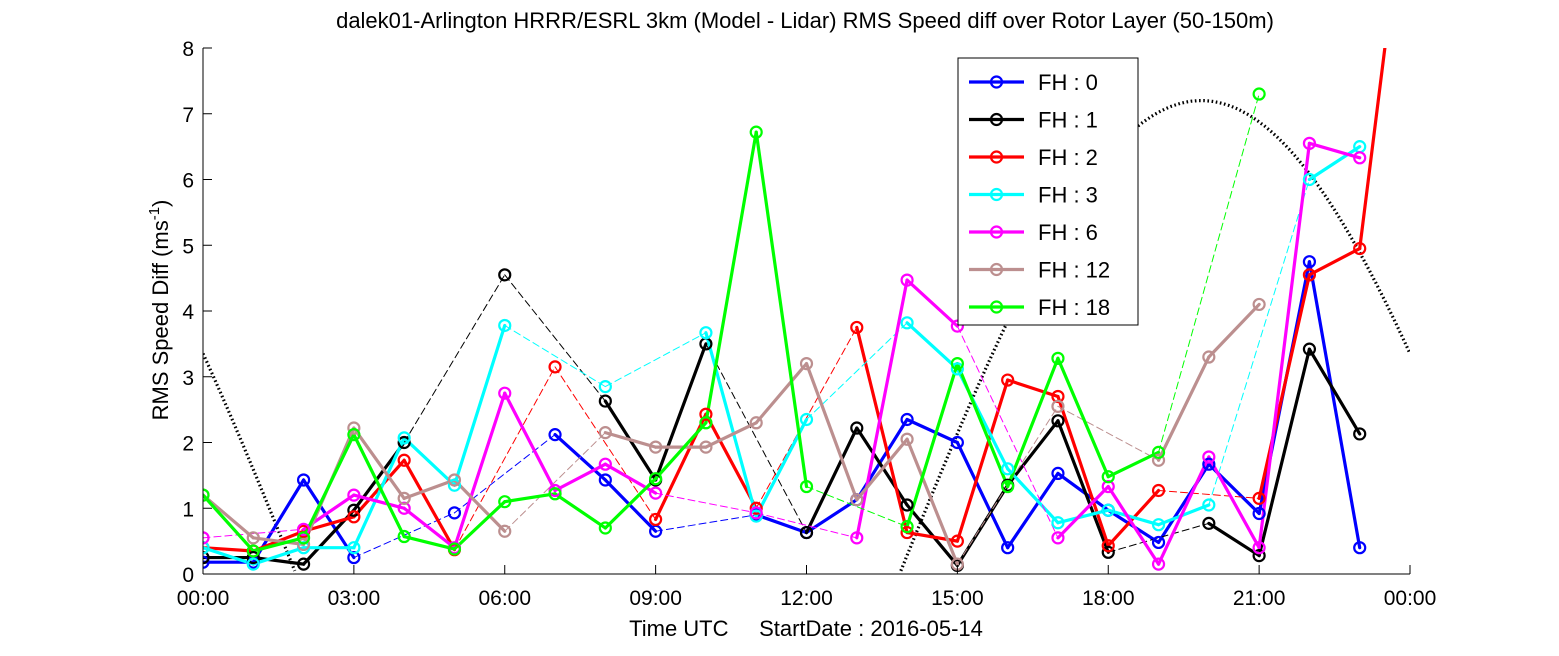 This screenshot has height=656, width=1559. I want to click on legend-label: FH : 6, so click(1068, 232).